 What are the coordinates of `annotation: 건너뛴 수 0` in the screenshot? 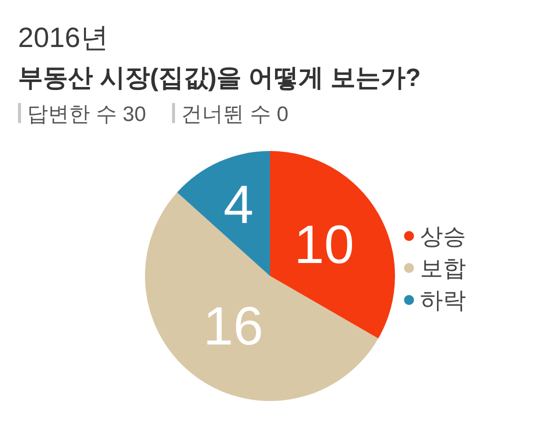 It's located at (230, 114).